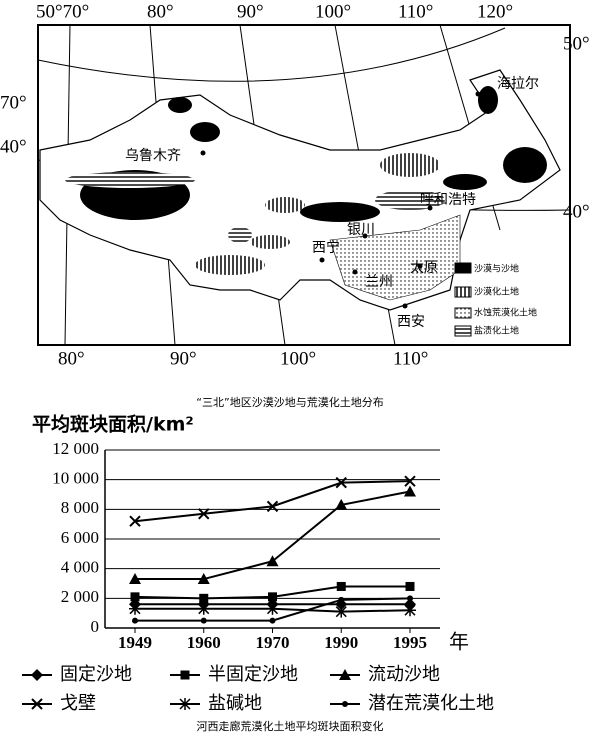 This screenshot has width=601, height=739. Describe the element at coordinates (80, 567) in the screenshot. I see `y-tick-label: 4 000` at that location.